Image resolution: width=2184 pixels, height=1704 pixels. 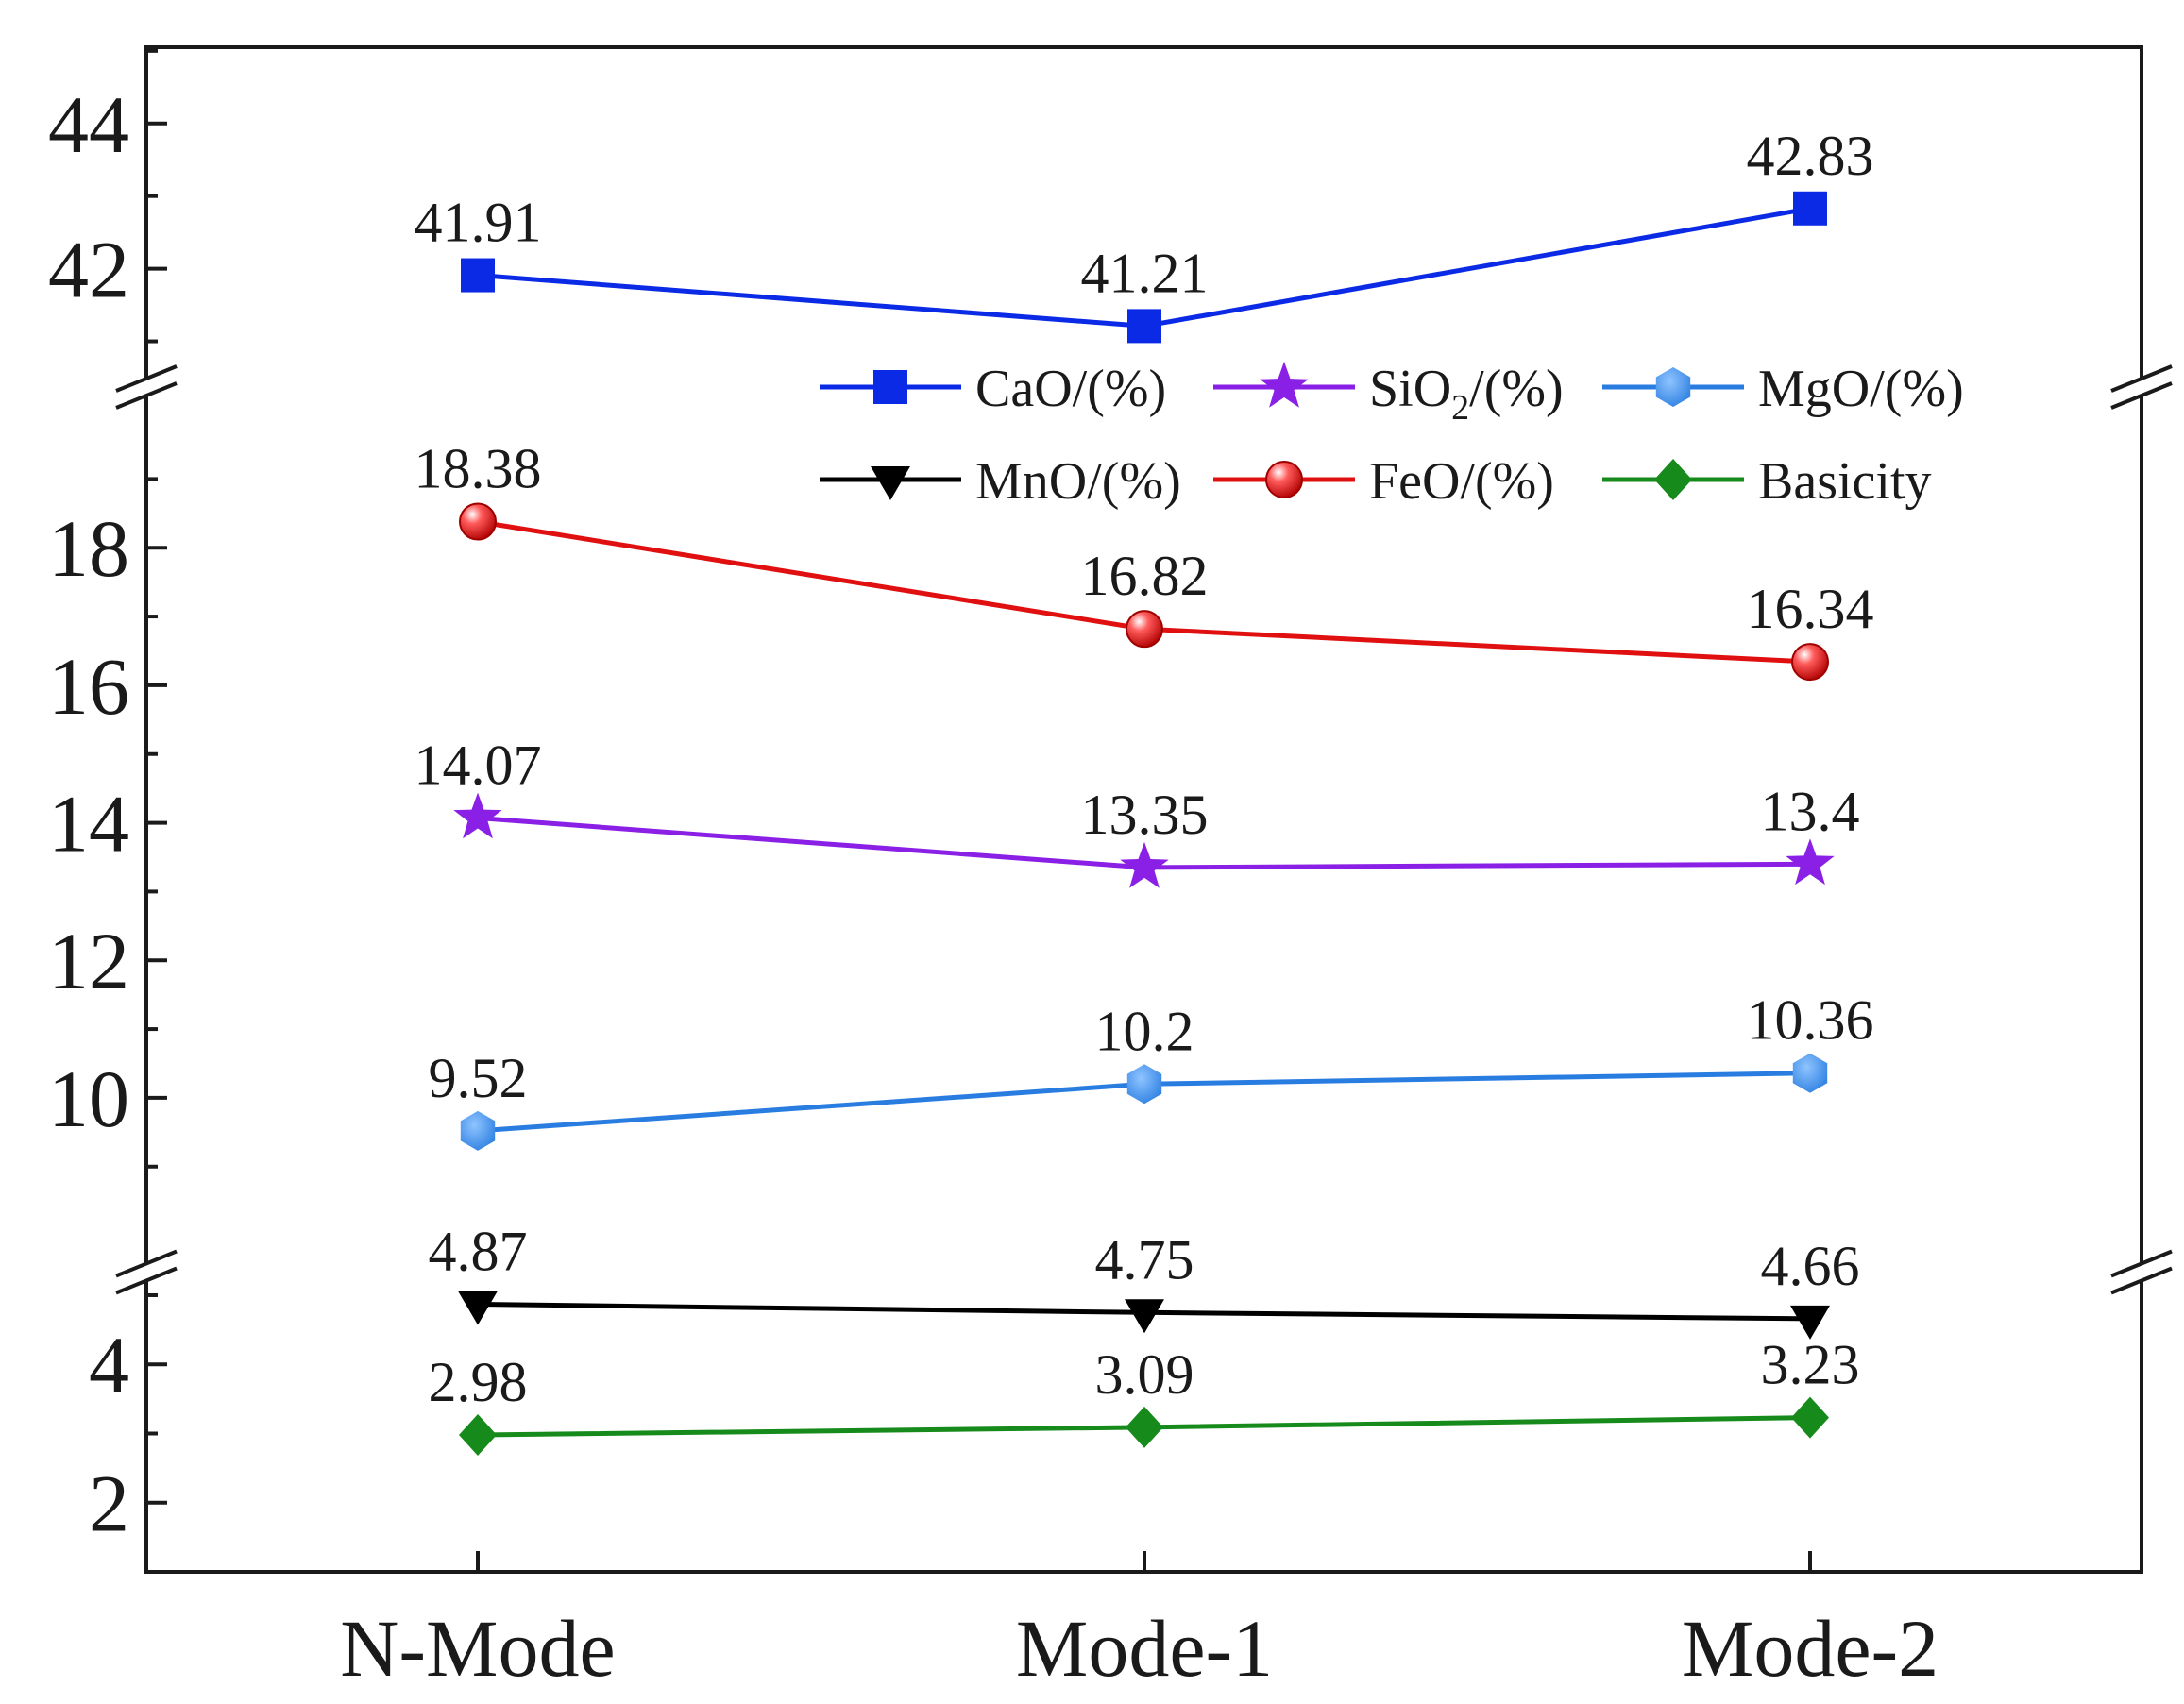 I want to click on data-label-mgo: 10.36, so click(x=1810, y=1020).